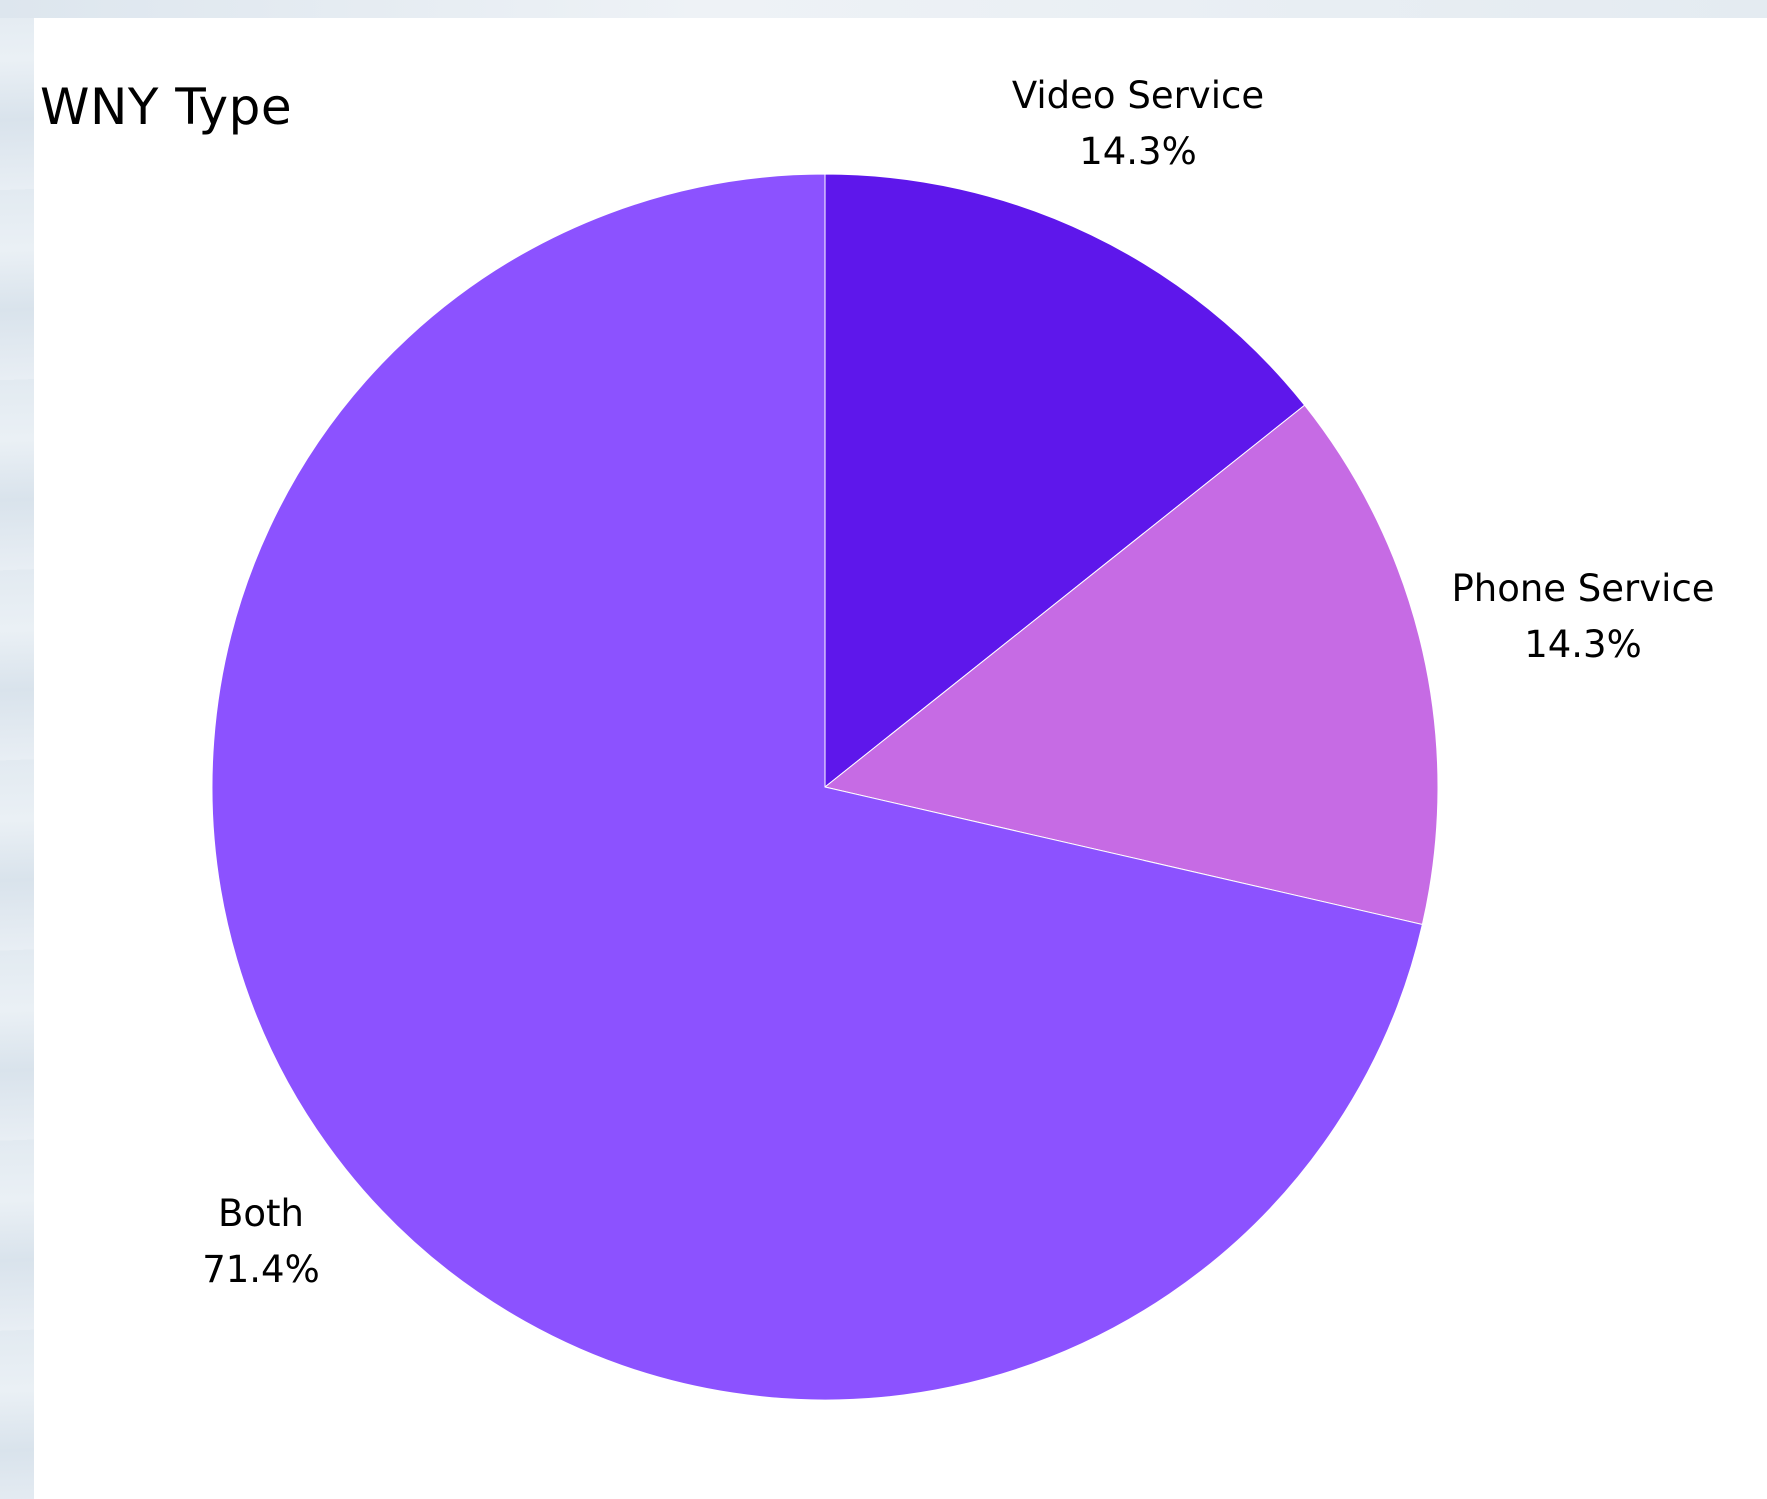  Describe the element at coordinates (1582, 588) in the screenshot. I see `slice-label-name: Phone Service` at that location.